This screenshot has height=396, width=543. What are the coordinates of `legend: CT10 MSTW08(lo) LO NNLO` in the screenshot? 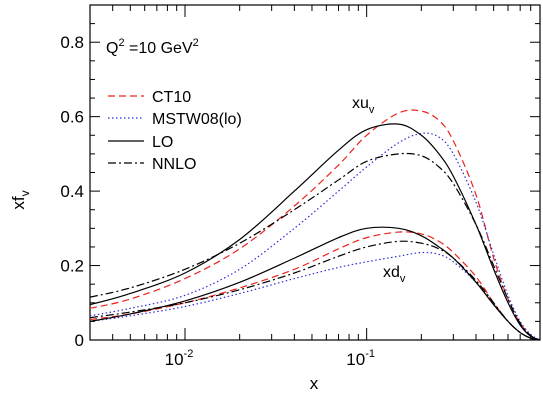 It's located at (175, 131).